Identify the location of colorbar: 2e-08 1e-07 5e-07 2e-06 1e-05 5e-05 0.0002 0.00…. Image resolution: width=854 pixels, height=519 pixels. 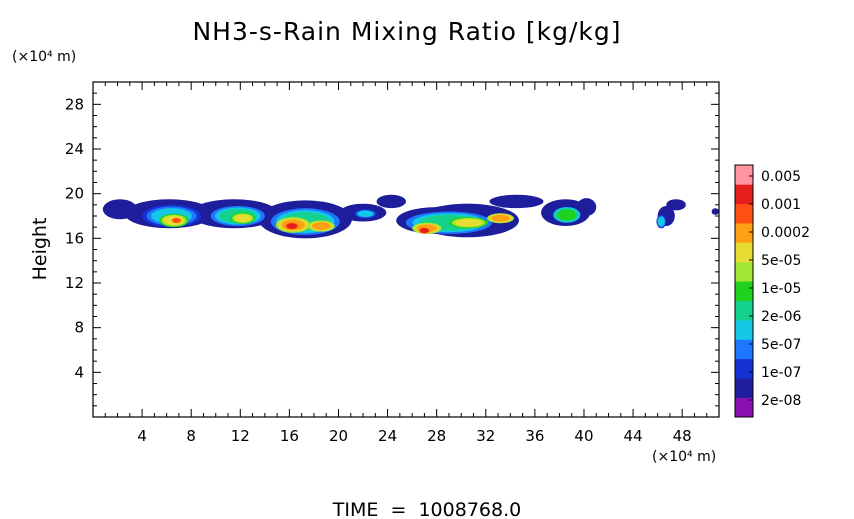
(772, 291).